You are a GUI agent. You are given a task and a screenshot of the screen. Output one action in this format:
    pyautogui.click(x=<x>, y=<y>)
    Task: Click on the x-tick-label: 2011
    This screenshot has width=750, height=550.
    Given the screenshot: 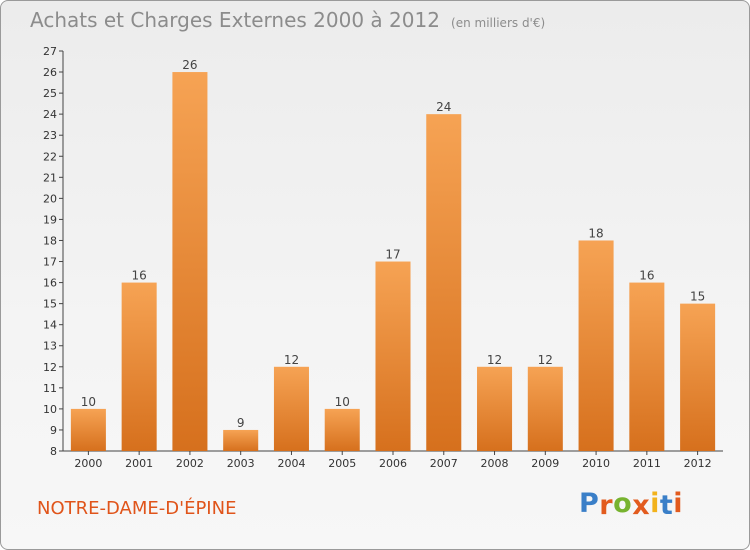 What is the action you would take?
    pyautogui.click(x=647, y=463)
    